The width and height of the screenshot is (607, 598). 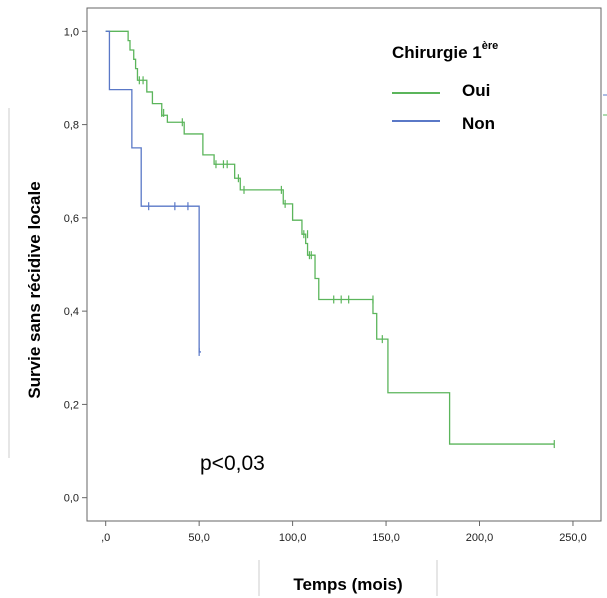 I want to click on x-tick-label: 200,0, so click(x=480, y=538).